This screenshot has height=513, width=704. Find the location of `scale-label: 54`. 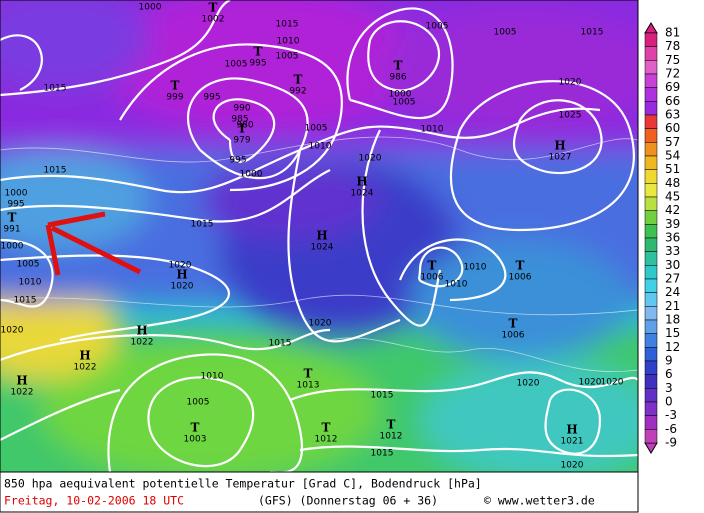

scale-label: 54 is located at coordinates (672, 156).